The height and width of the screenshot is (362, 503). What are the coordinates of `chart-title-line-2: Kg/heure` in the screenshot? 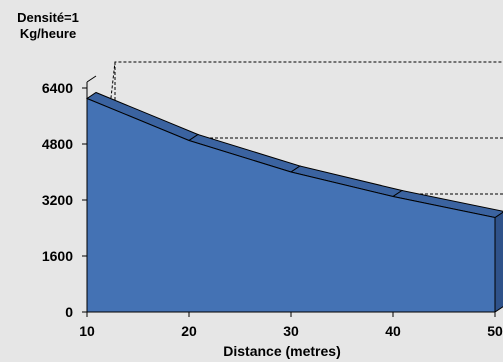 It's located at (48, 33).